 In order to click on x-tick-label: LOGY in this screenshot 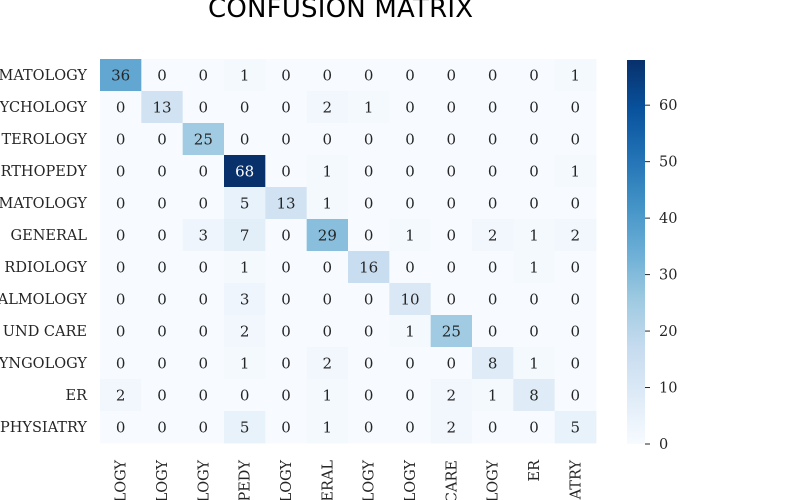, I will do `click(411, 480)`.